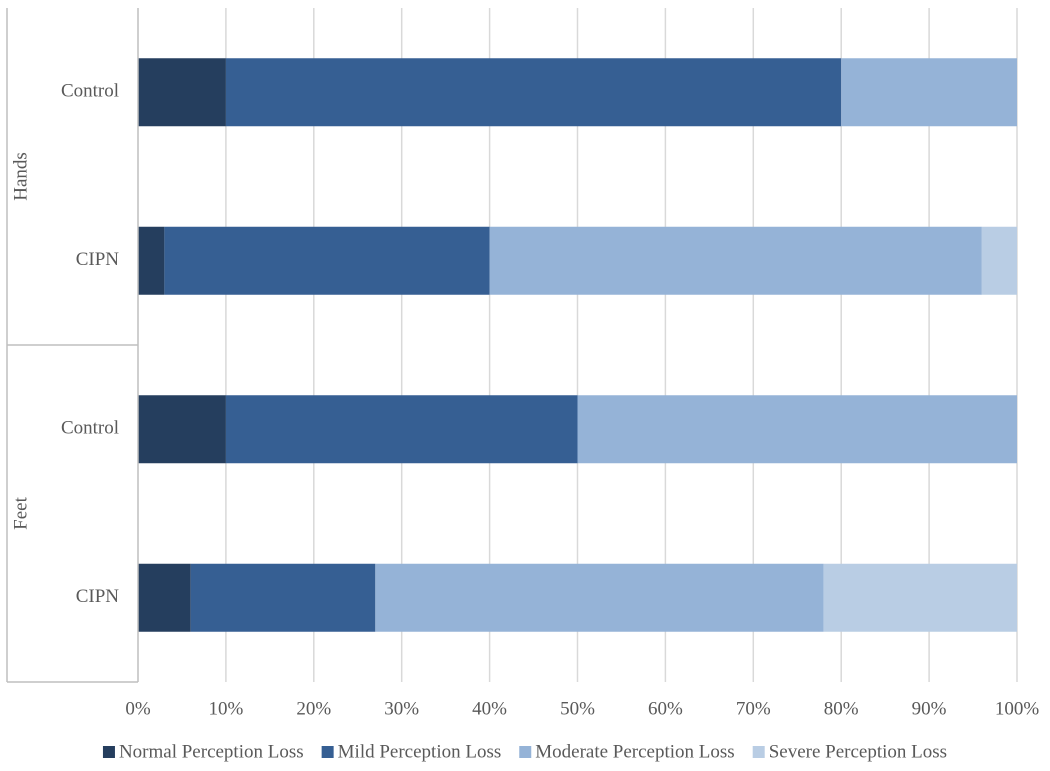 The height and width of the screenshot is (771, 1050). I want to click on legend-label: Normal Perception Loss, so click(211, 751).